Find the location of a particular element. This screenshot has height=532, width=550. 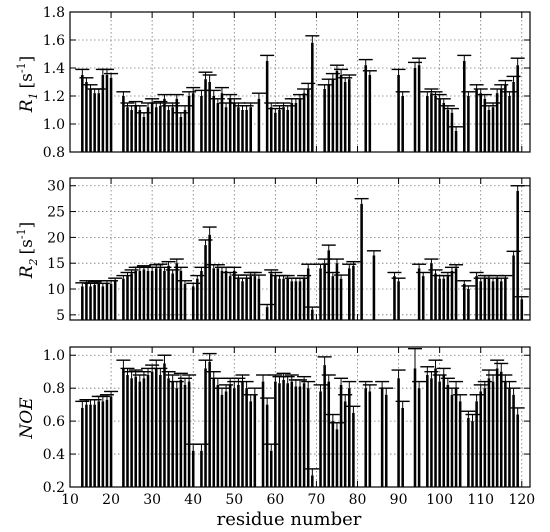

noe-xtick-label: 30 is located at coordinates (152, 500).